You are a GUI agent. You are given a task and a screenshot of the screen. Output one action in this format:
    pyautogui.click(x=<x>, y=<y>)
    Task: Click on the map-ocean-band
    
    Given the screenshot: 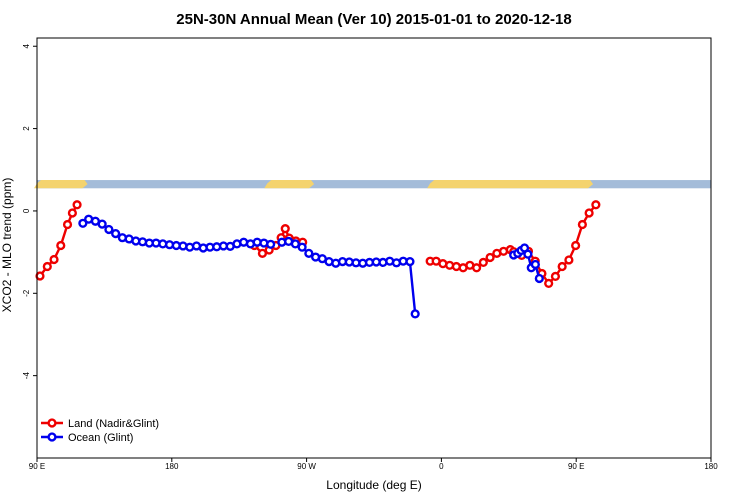 What is the action you would take?
    pyautogui.click(x=374, y=184)
    